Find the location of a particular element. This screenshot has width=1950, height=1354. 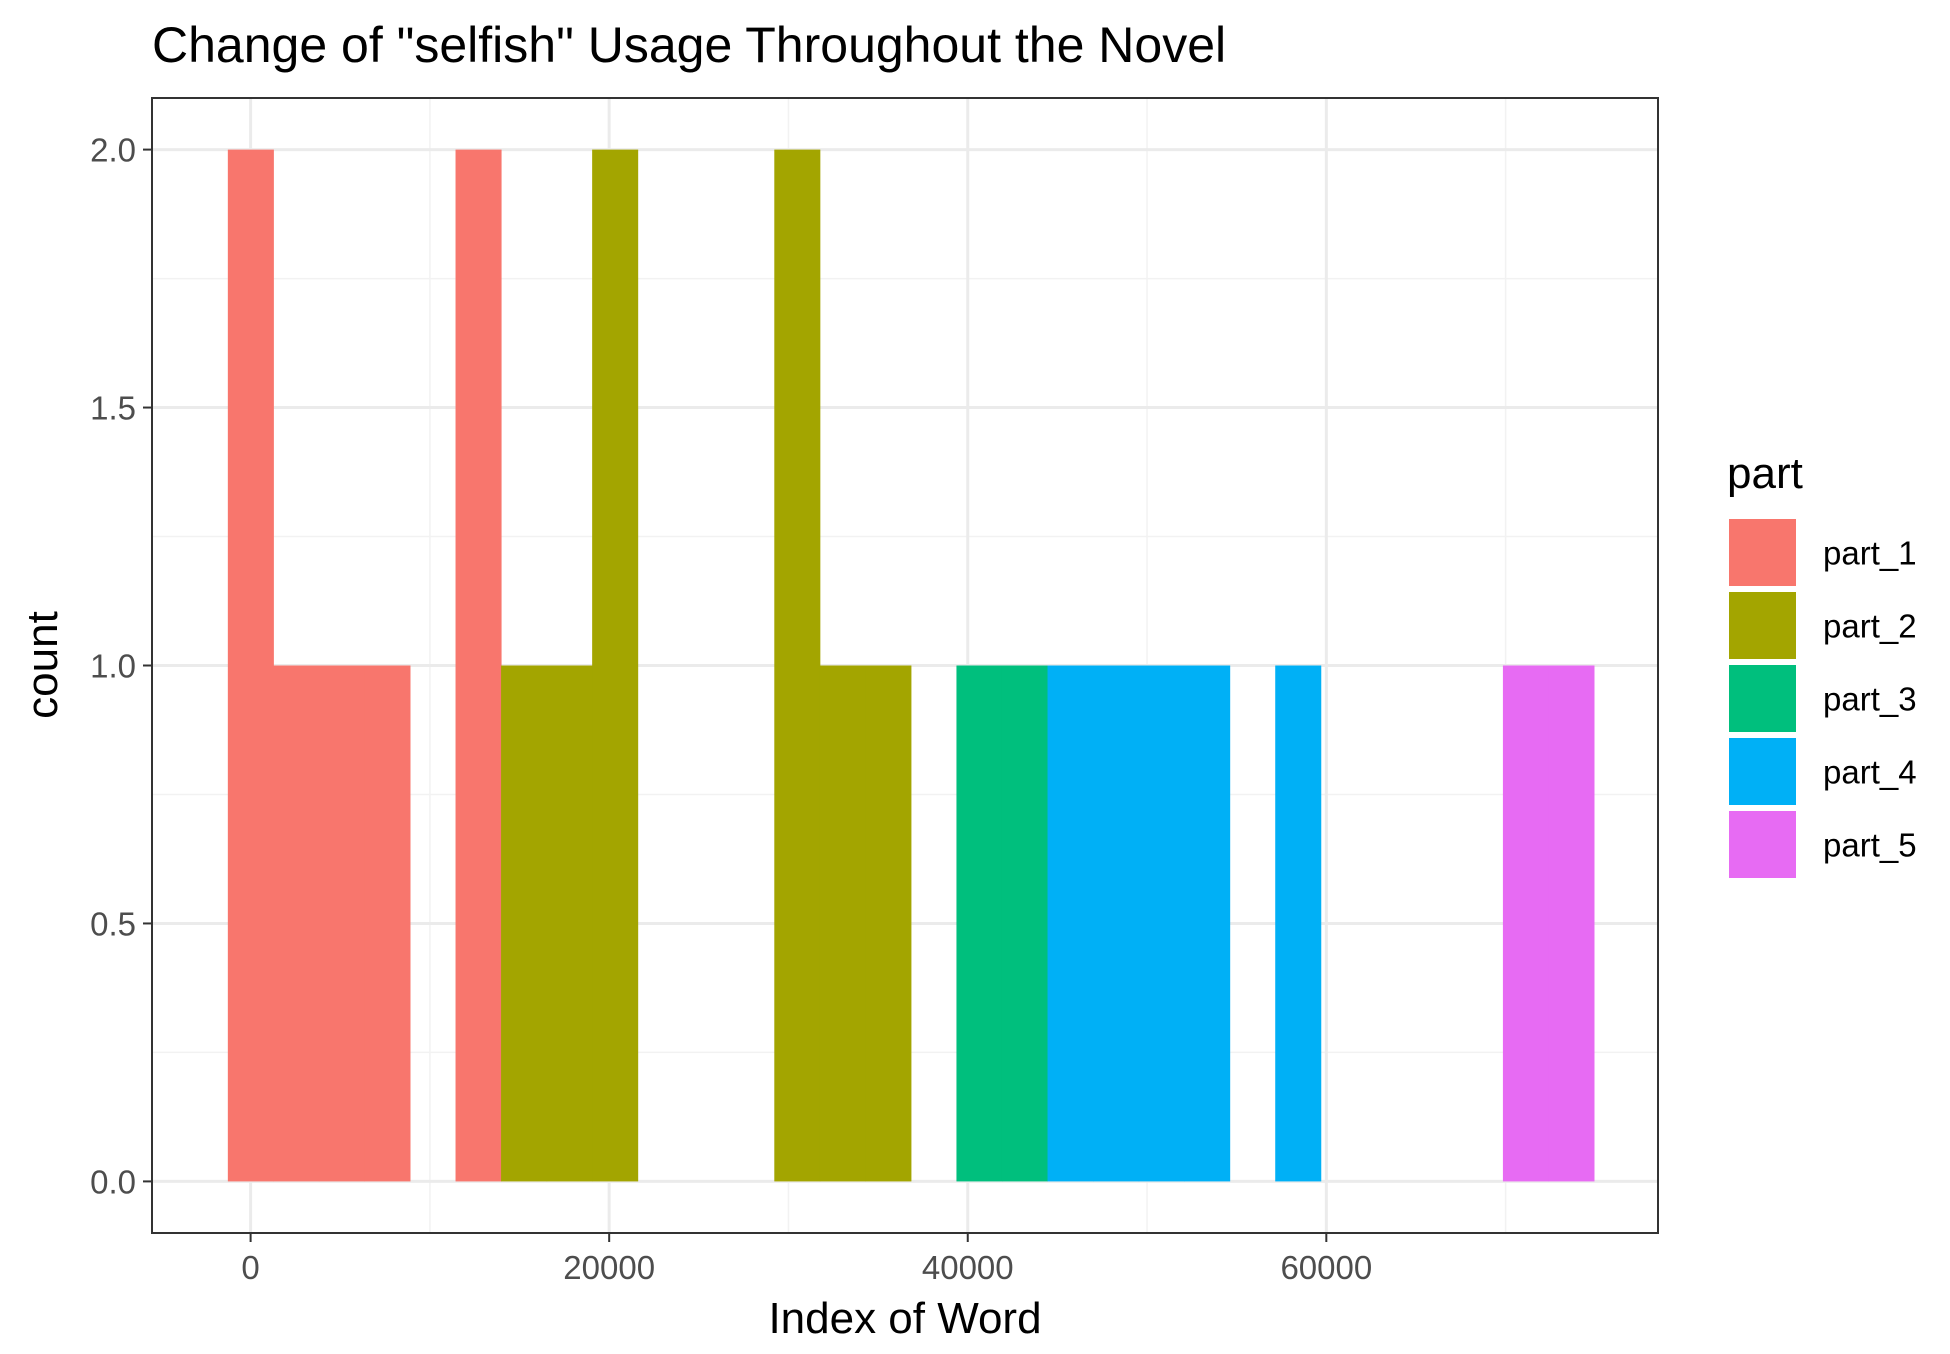

y-tick-label: 0.0 is located at coordinates (113, 1181).